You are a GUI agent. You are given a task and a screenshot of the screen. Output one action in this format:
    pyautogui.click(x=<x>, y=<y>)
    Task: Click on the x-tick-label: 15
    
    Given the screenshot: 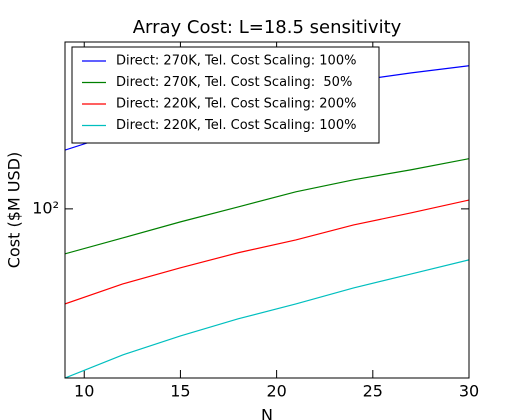 What is the action you would take?
    pyautogui.click(x=180, y=391)
    